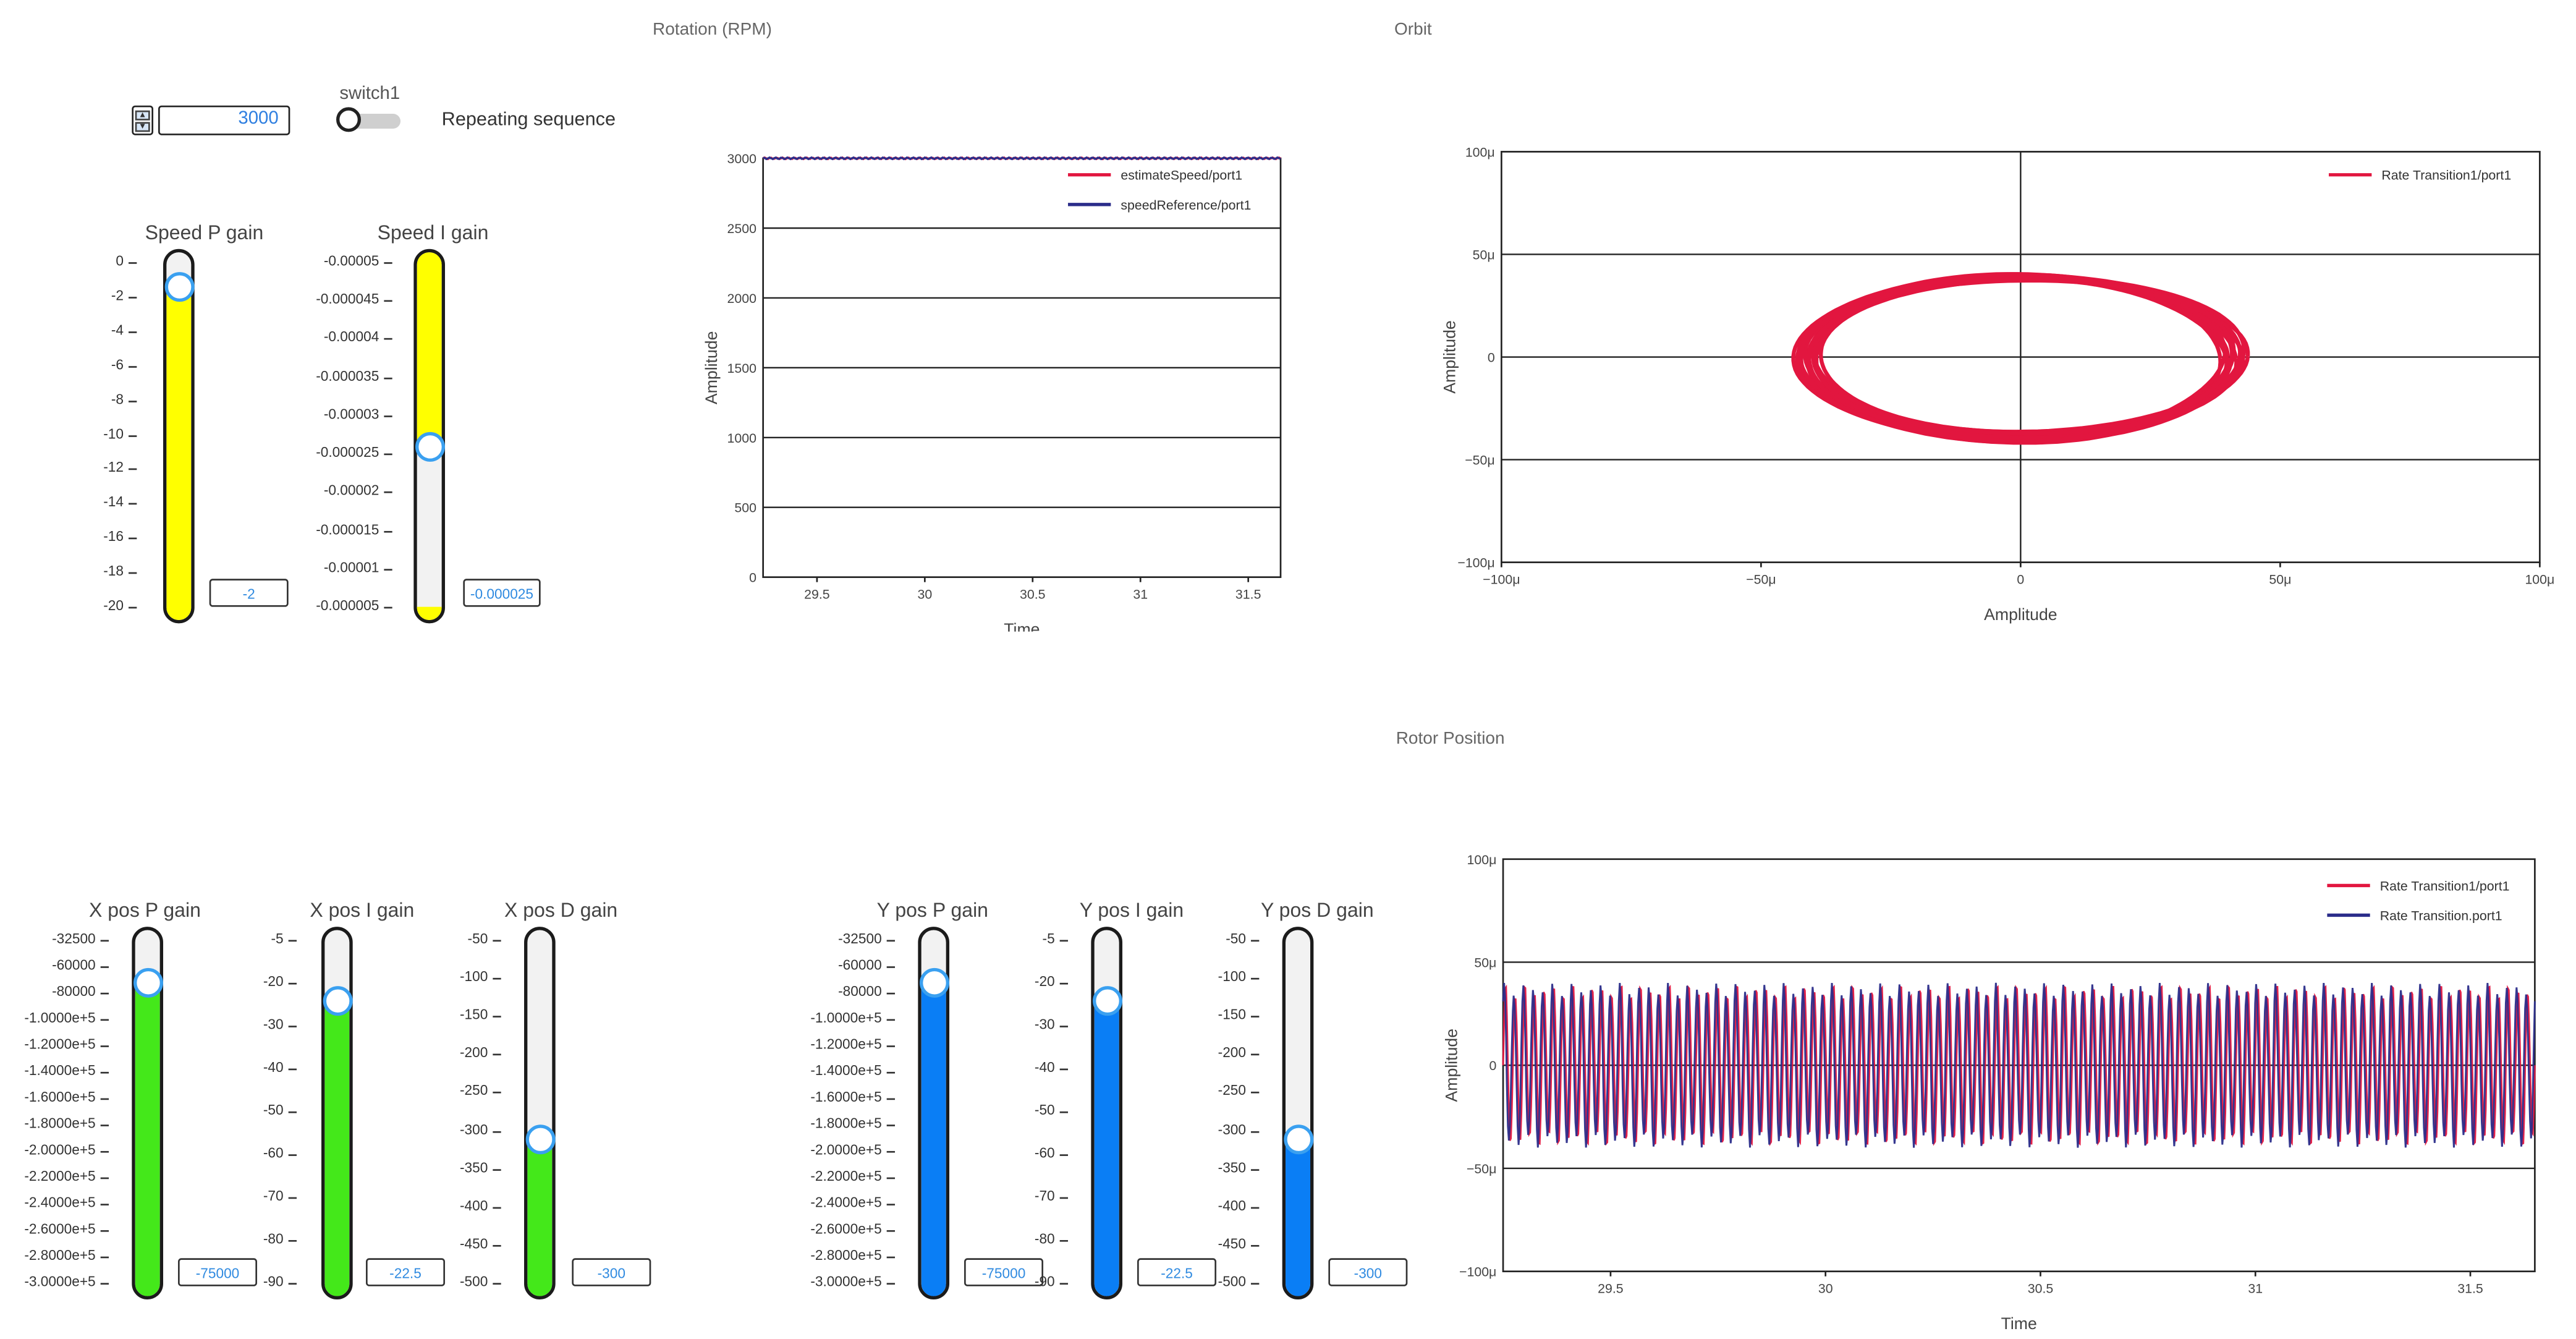 This screenshot has height=1339, width=2576. Describe the element at coordinates (742, 369) in the screenshot. I see `y-tick-label: 1500` at that location.